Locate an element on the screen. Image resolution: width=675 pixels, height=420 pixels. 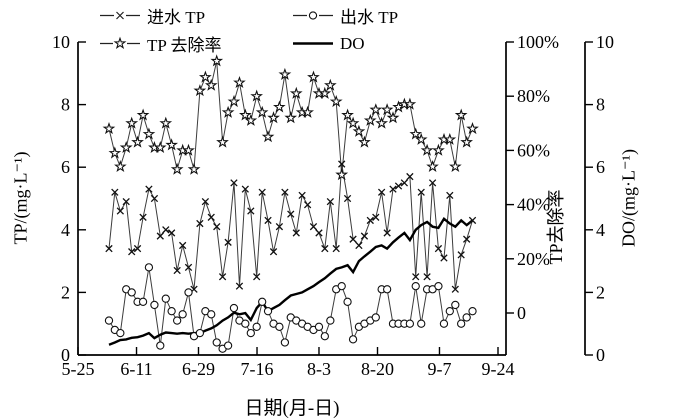
legend-item-influent-tp: 进水 TP is located at coordinates (196, 15).